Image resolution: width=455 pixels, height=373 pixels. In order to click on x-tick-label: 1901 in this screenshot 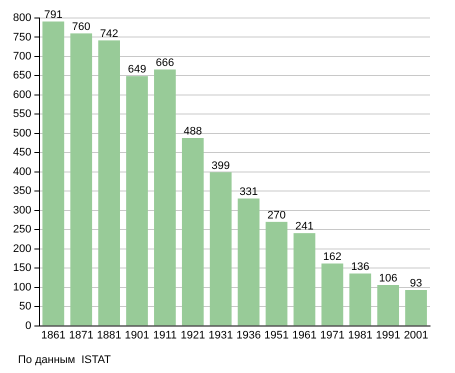, I will do `click(137, 335)`.